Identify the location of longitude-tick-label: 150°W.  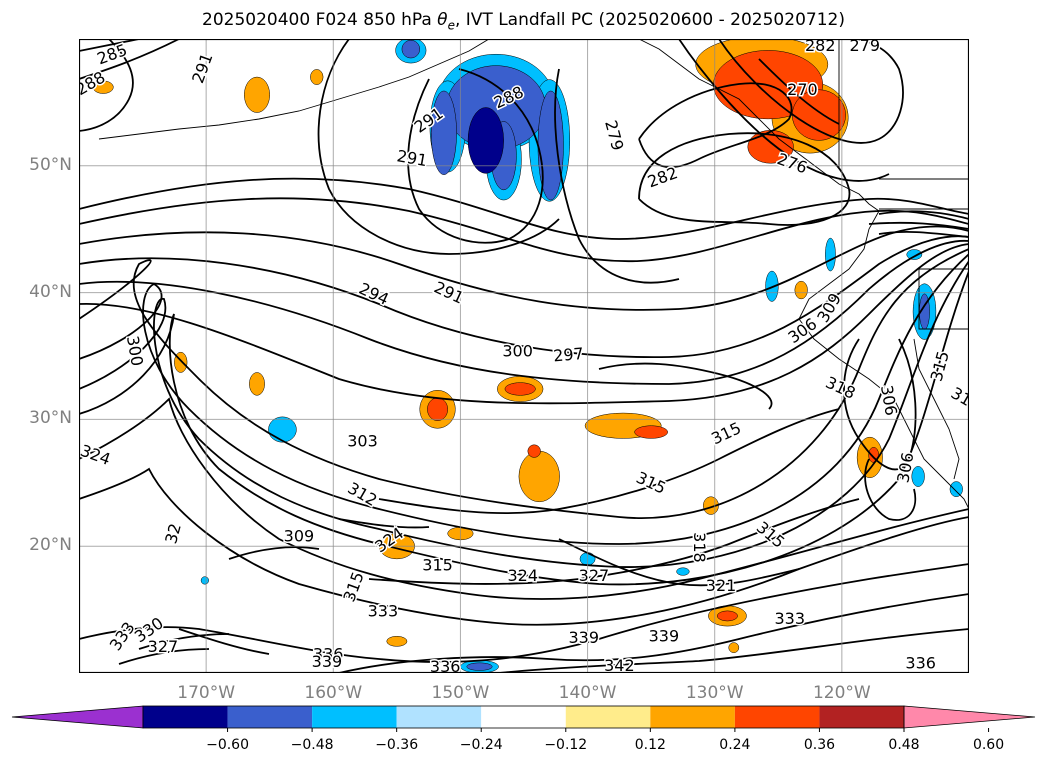
(460, 693).